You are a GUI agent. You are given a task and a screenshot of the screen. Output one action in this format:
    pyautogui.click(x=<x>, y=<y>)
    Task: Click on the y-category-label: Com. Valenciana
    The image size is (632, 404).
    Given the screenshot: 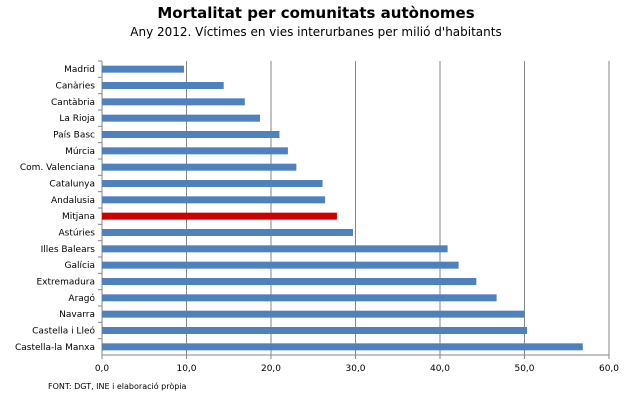 What is the action you would take?
    pyautogui.click(x=57, y=168)
    